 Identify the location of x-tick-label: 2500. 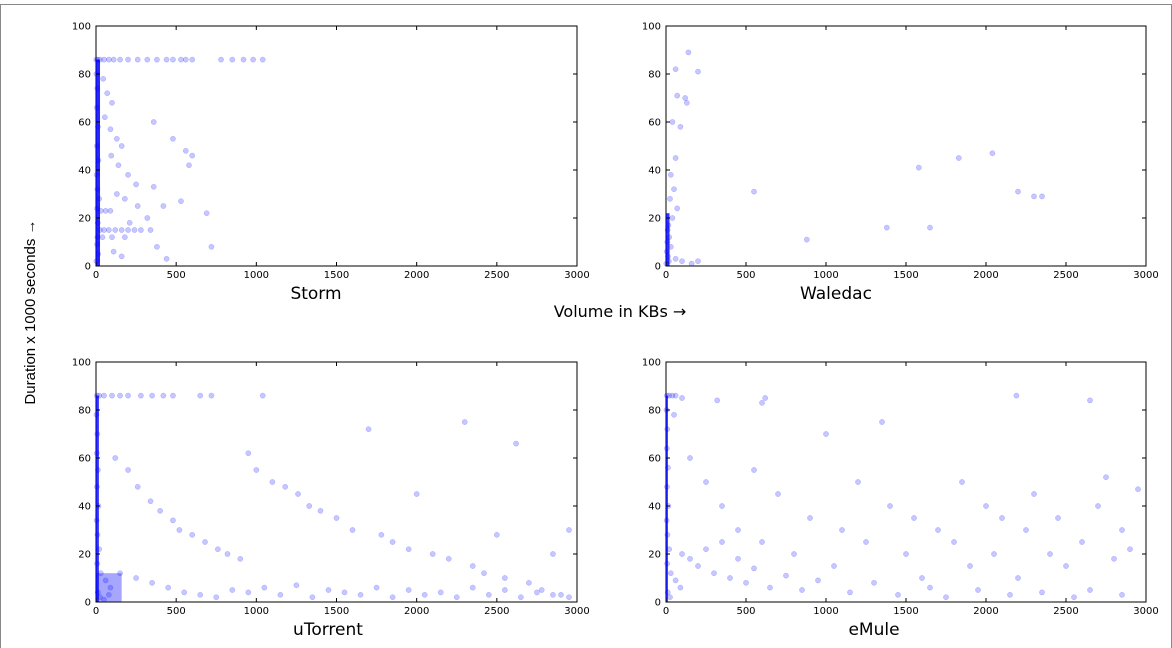
(496, 611).